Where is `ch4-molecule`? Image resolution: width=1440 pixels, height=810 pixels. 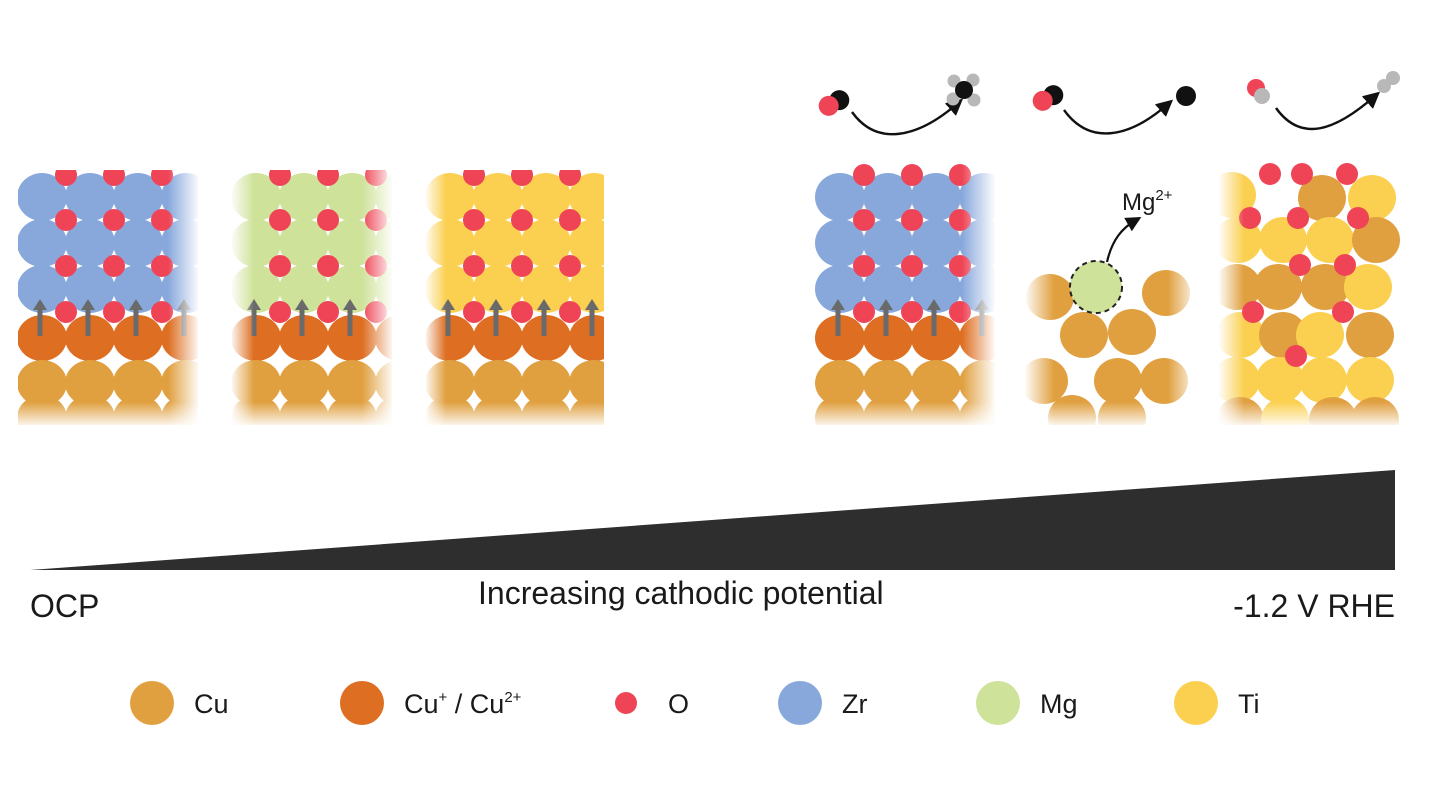
ch4-molecule is located at coordinates (963, 90).